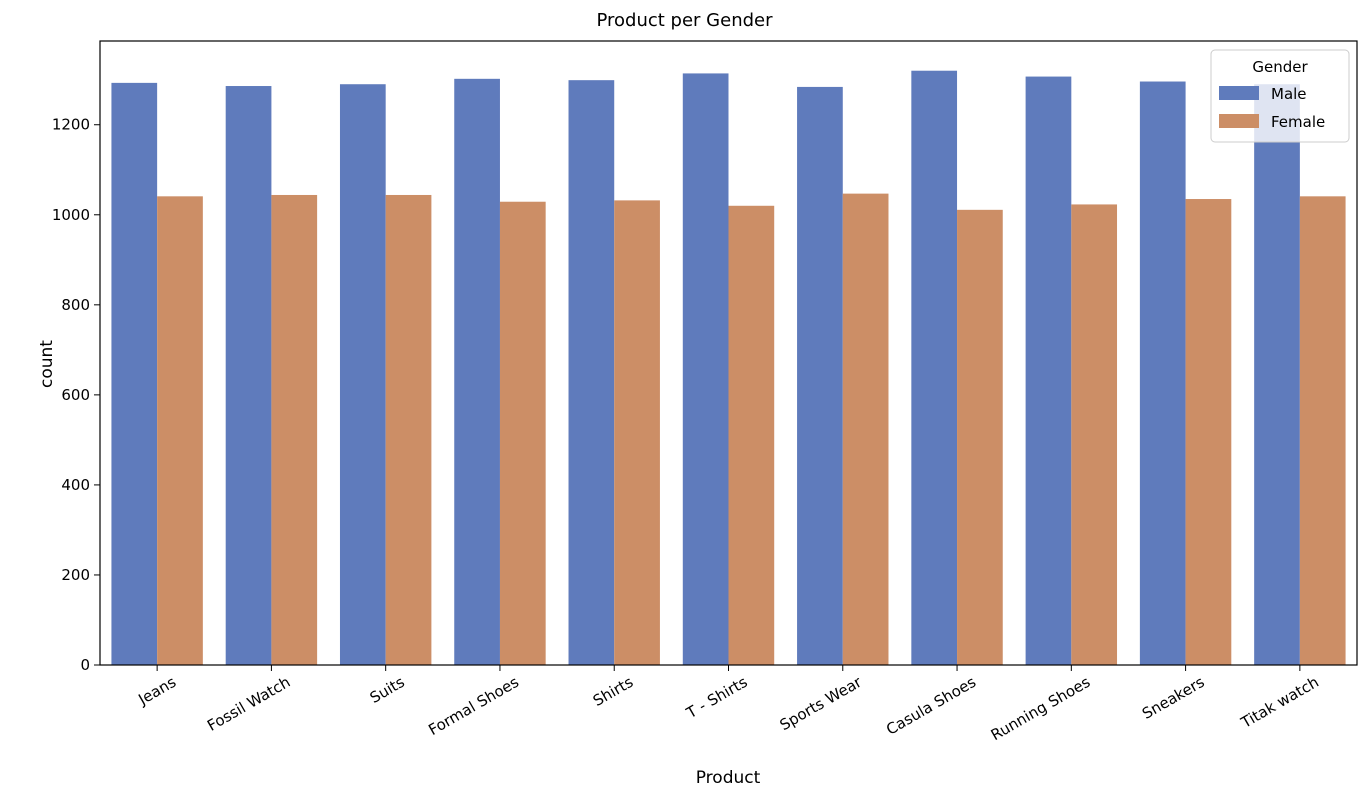 Image resolution: width=1369 pixels, height=800 pixels. Describe the element at coordinates (1239, 93) in the screenshot. I see `legend-swatch-male` at that location.